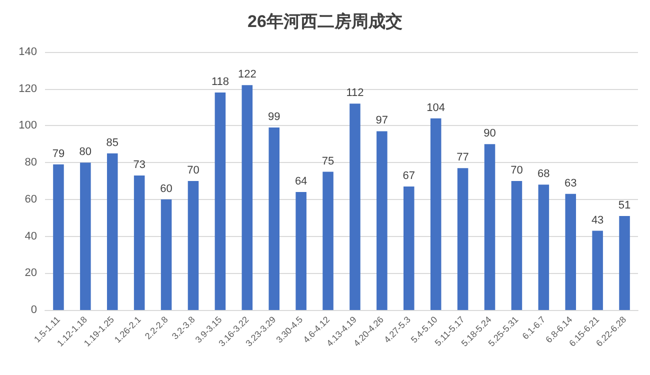 This screenshot has width=650, height=375. I want to click on y-tick-label: 0, so click(33, 310).